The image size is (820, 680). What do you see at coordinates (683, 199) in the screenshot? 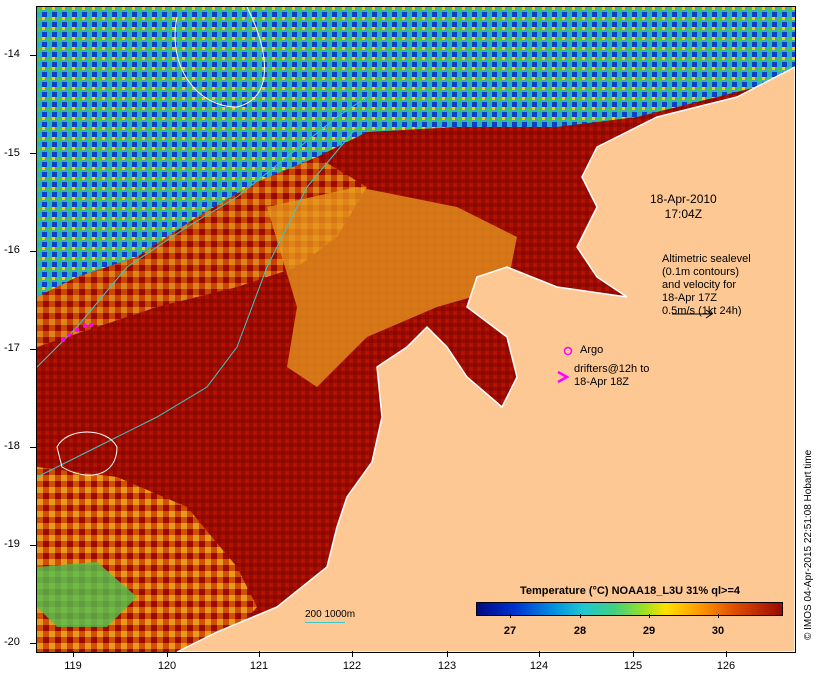
I see `date-line: 18-Apr-2010` at bounding box center [683, 199].